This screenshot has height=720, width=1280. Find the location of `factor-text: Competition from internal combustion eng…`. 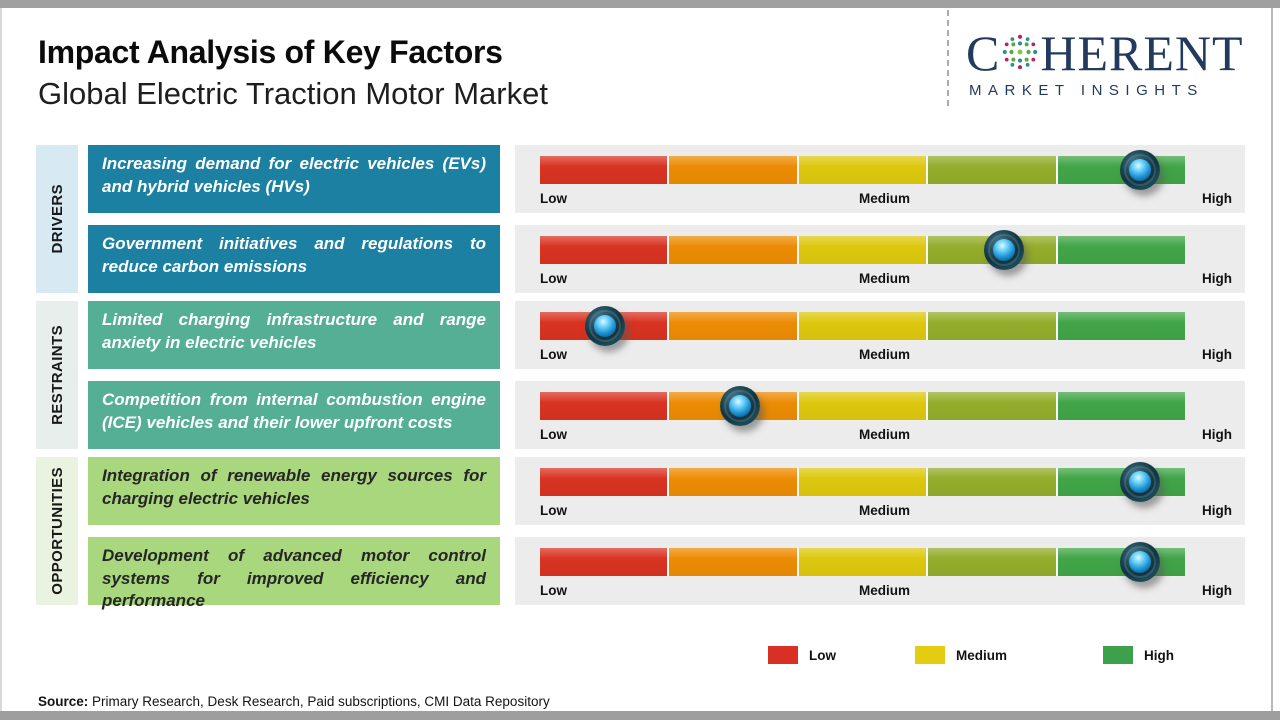

factor-text: Competition from internal combustion eng… is located at coordinates (294, 411).